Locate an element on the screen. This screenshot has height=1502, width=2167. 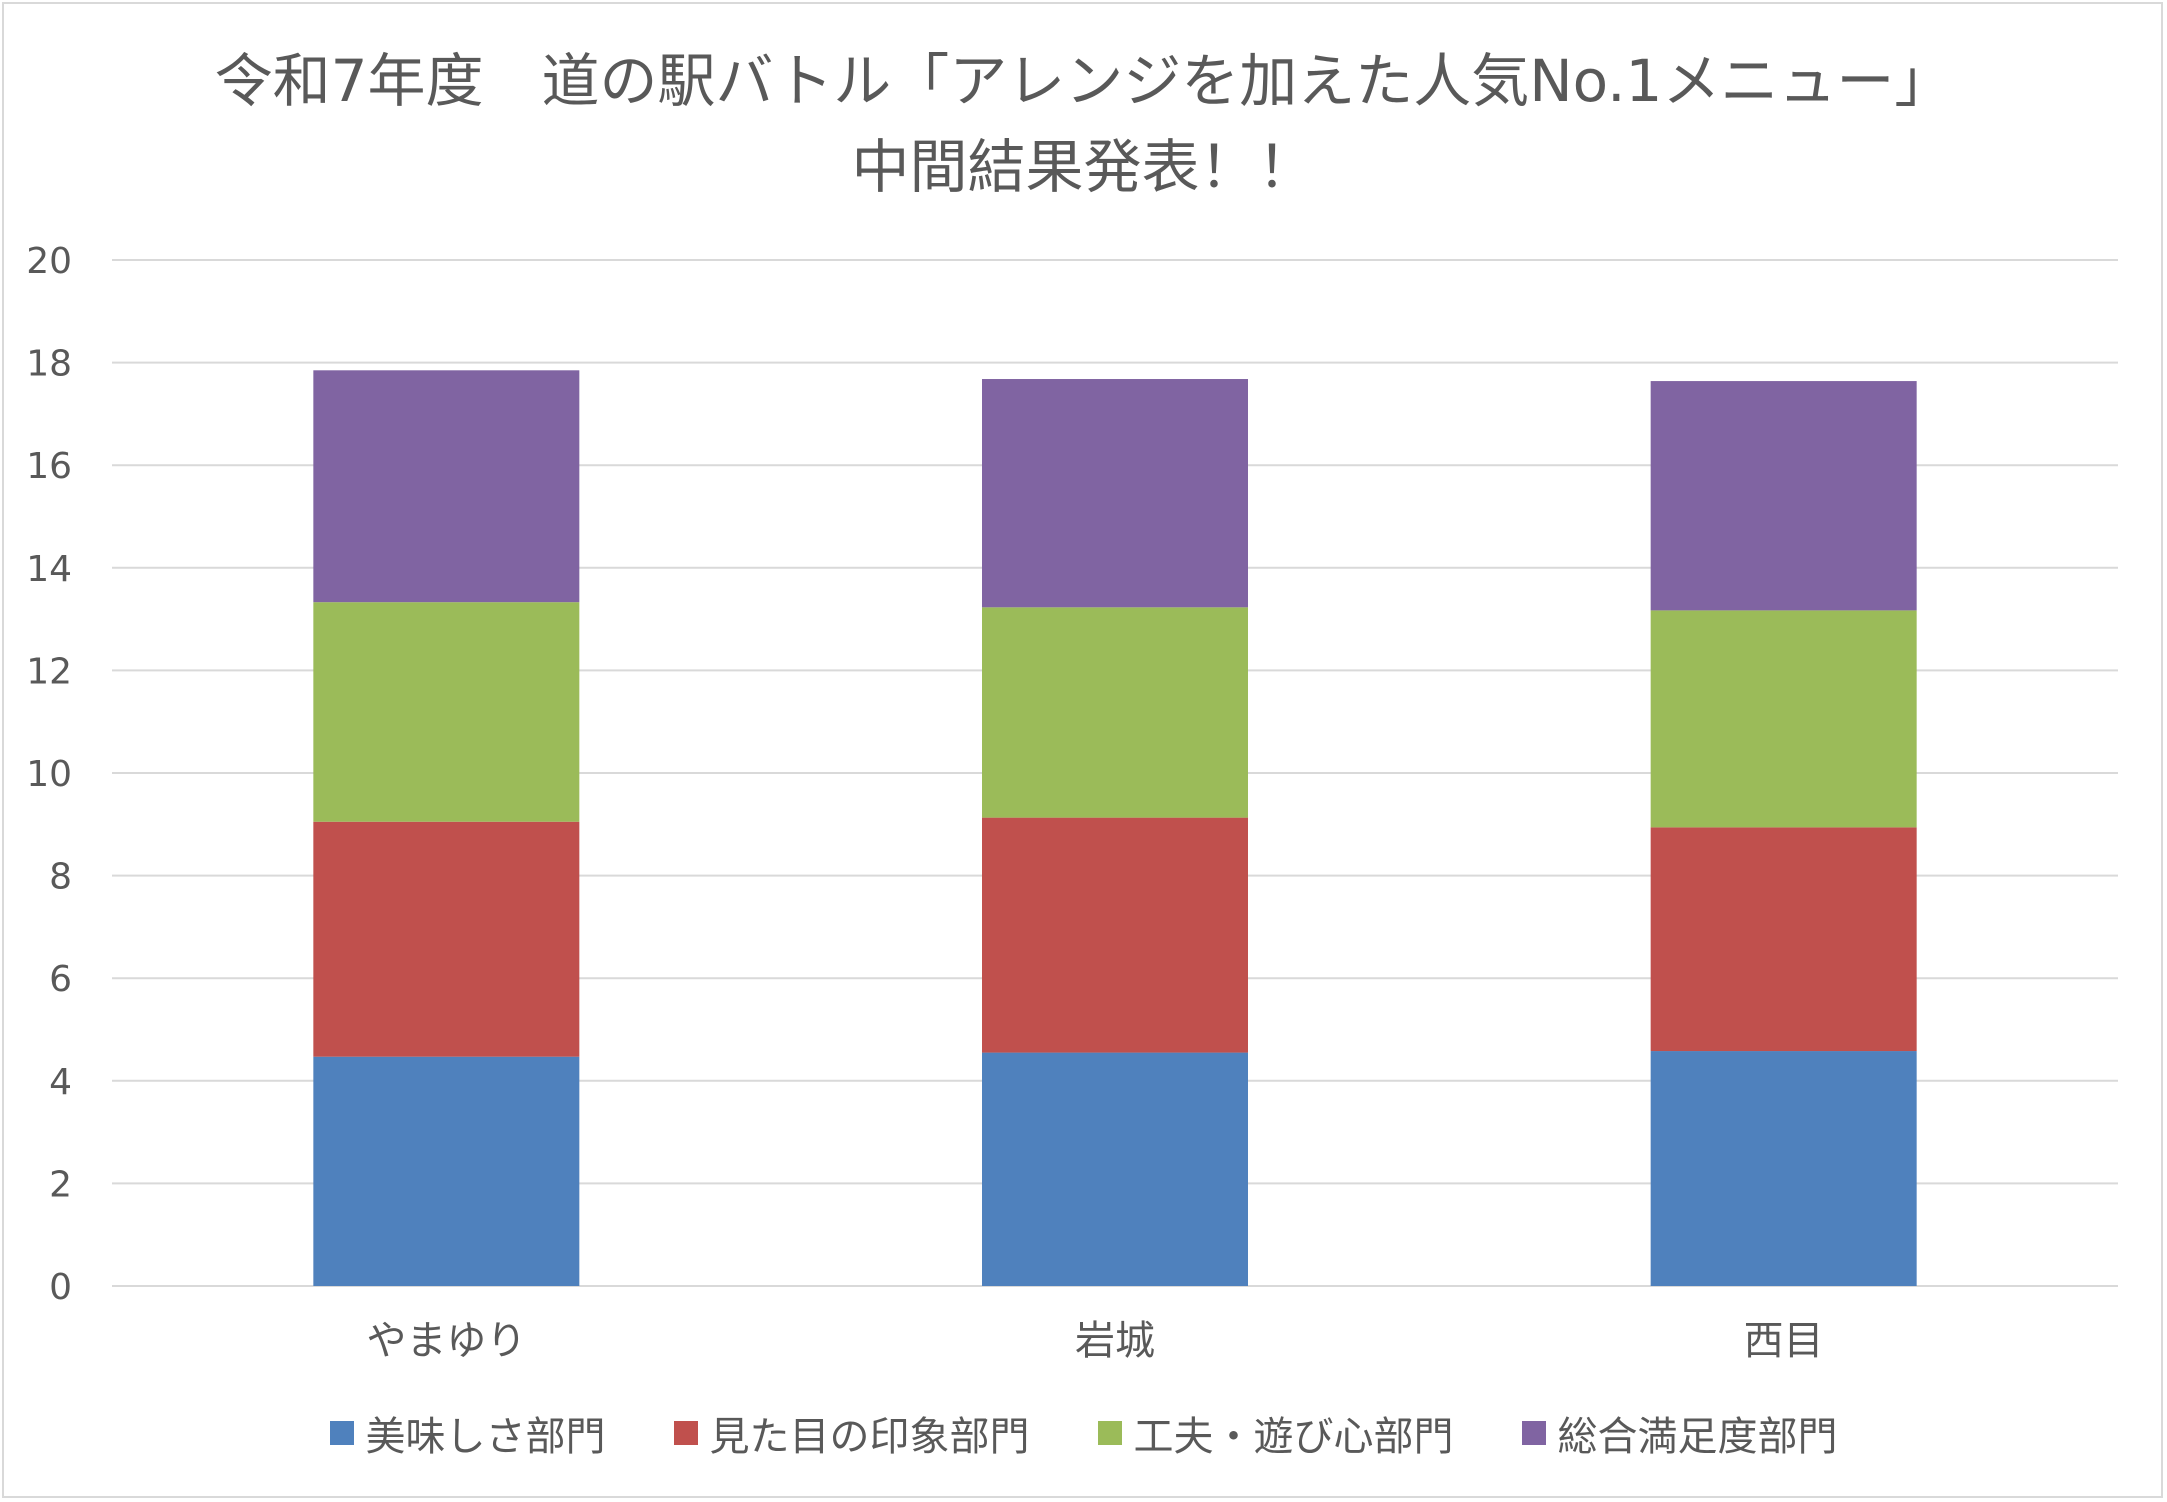
legend-item: 総合満足度部門 is located at coordinates (1679, 1433).